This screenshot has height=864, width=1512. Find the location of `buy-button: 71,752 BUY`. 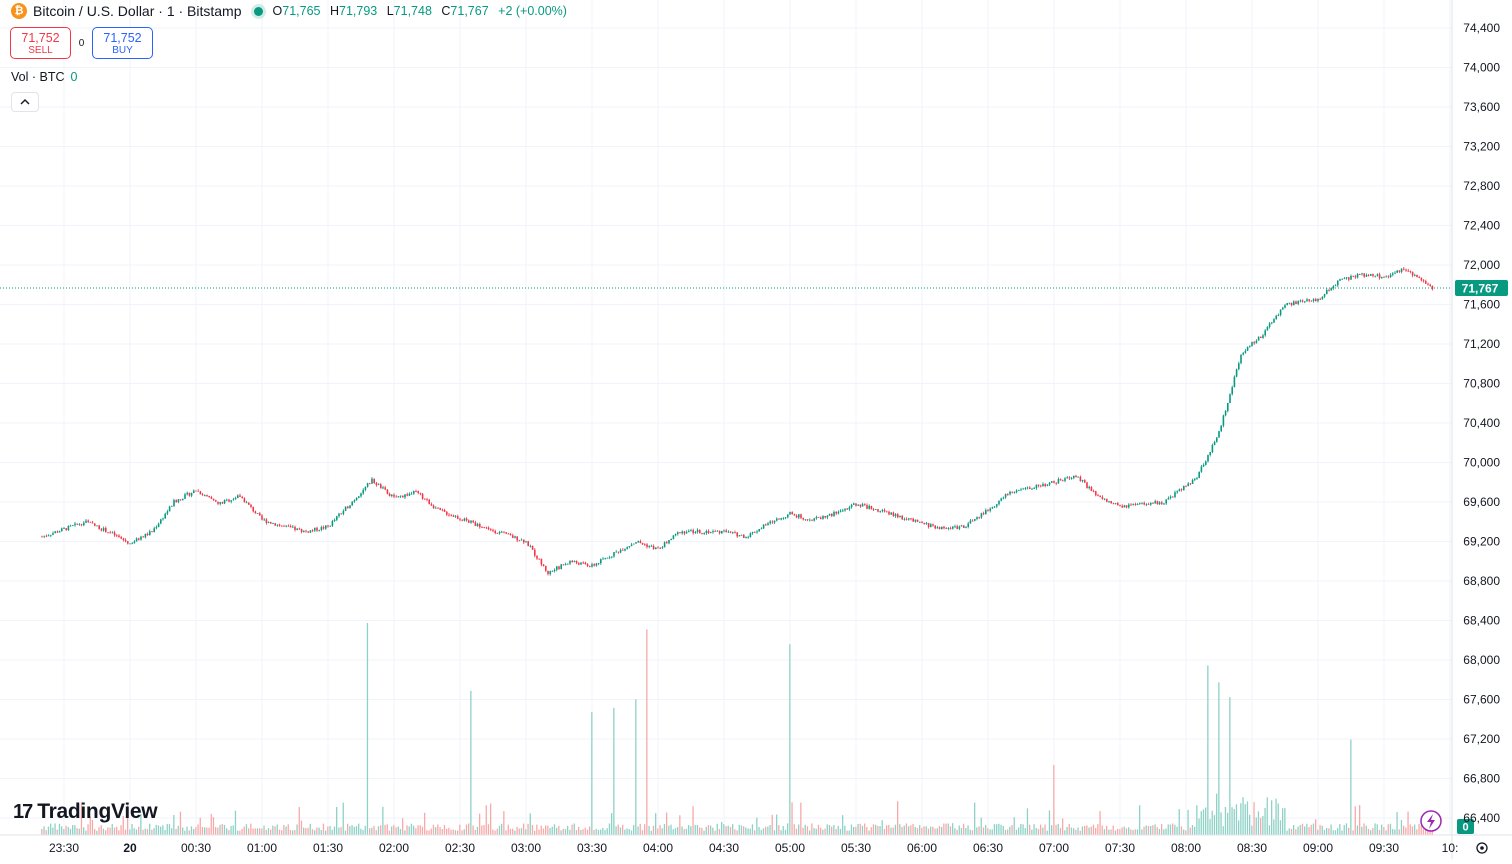

buy-button: 71,752 BUY is located at coordinates (122, 43).